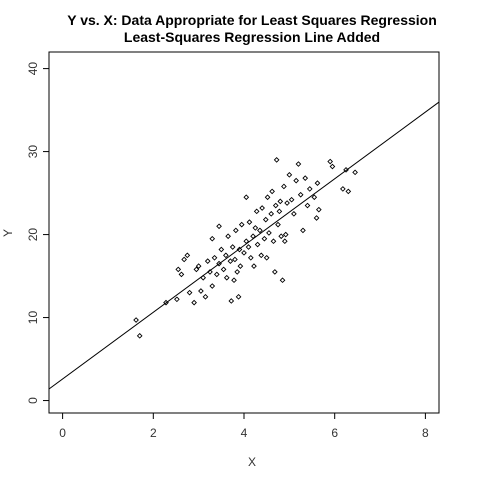 Image resolution: width=480 pixels, height=480 pixels. What do you see at coordinates (252, 462) in the screenshot?
I see `x-axis-label: X` at bounding box center [252, 462].